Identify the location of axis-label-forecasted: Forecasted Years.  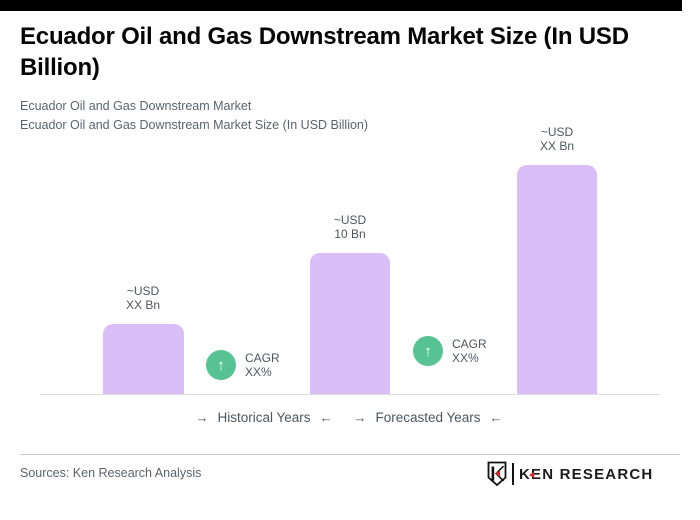
(428, 417).